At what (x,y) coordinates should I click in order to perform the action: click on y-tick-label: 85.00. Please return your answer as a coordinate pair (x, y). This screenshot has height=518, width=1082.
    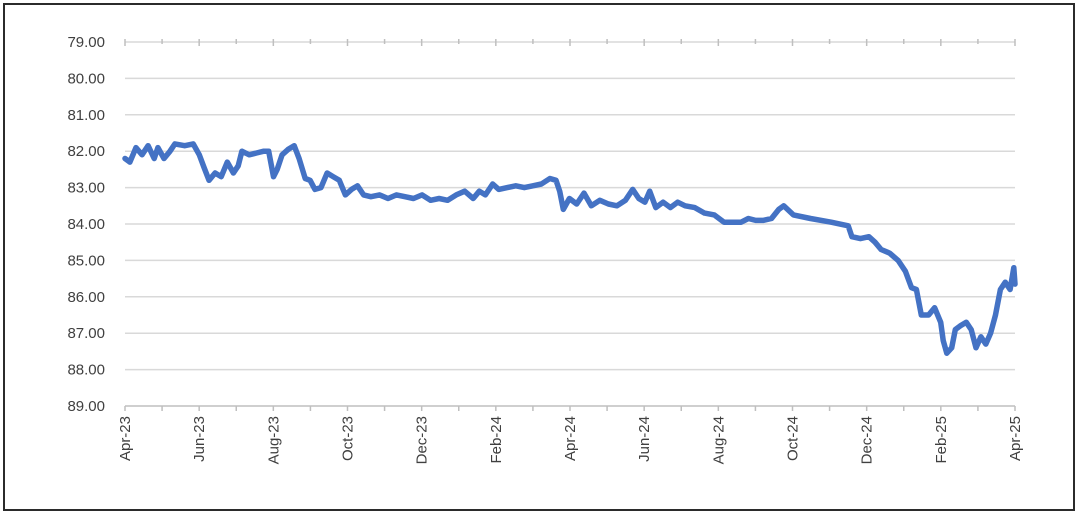
    Looking at the image, I should click on (86, 260).